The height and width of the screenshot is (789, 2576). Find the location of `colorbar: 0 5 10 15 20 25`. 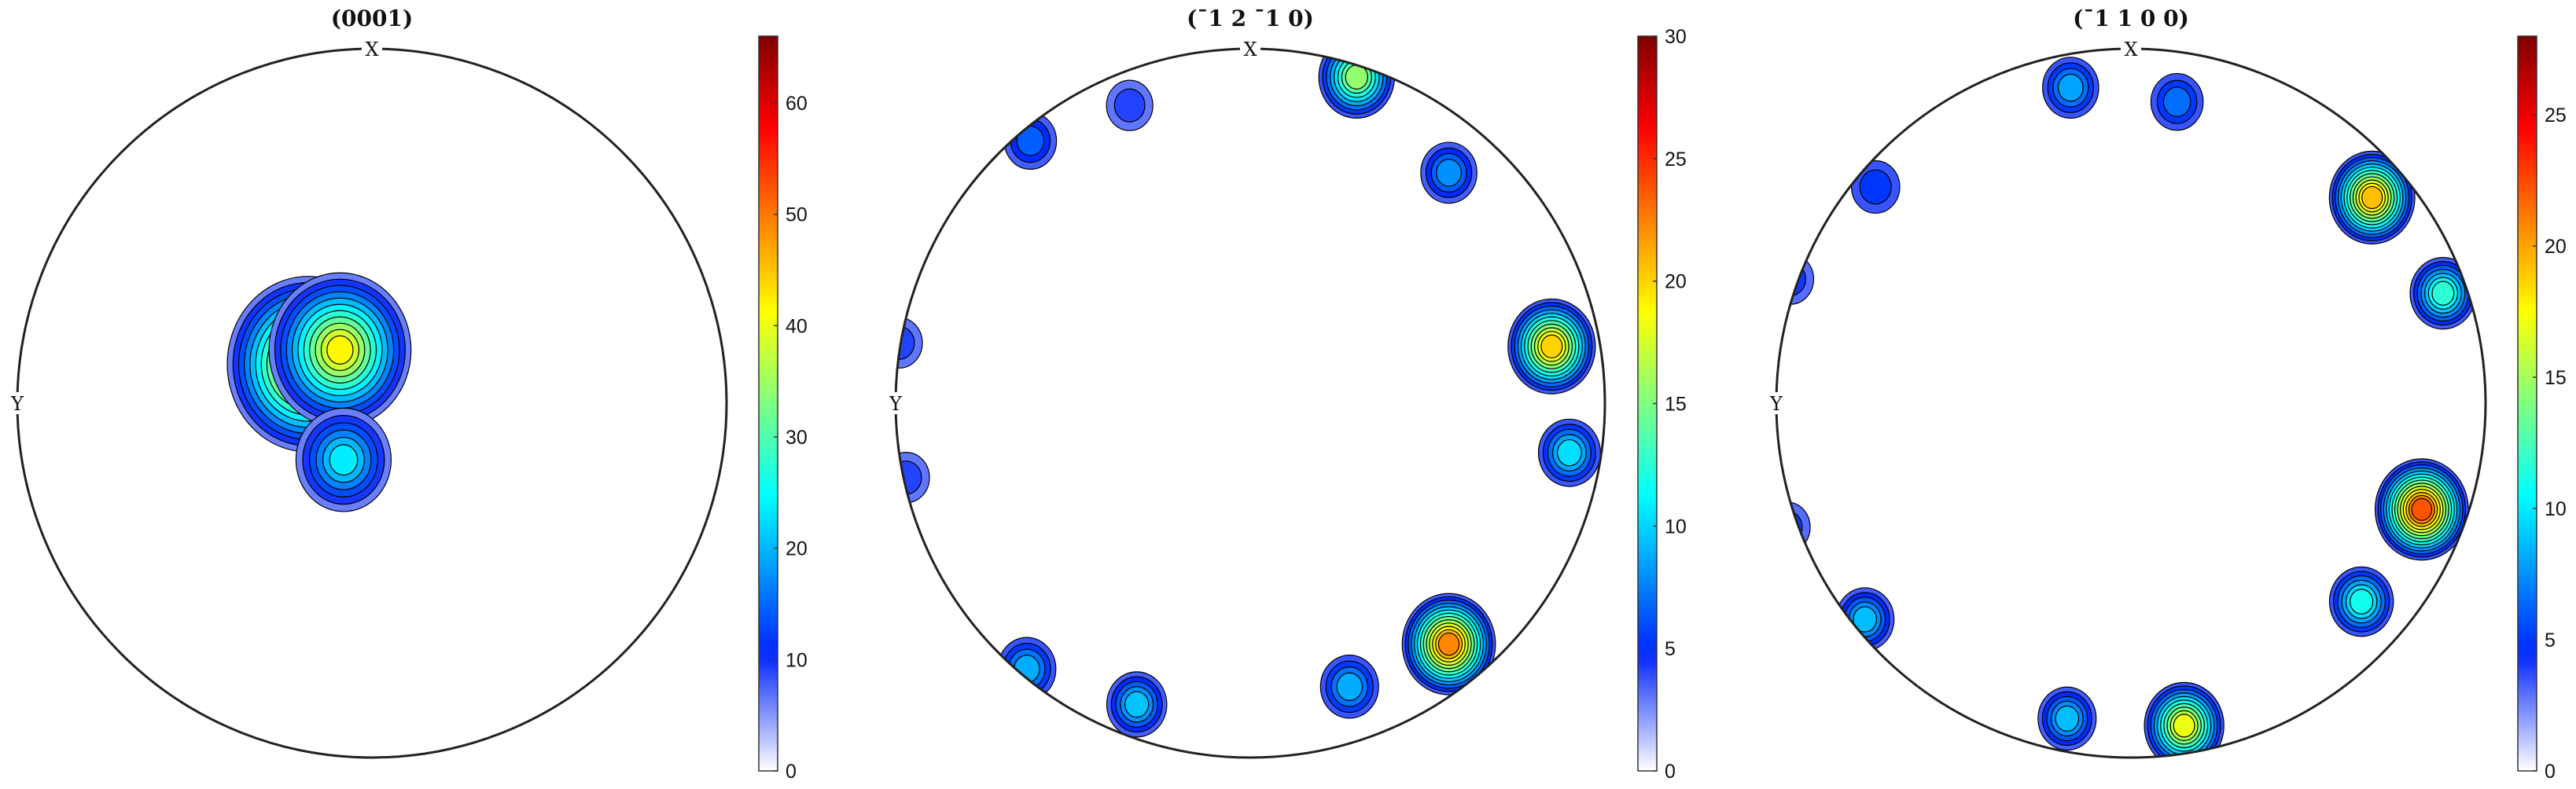

colorbar: 0 5 10 15 20 25 is located at coordinates (2542, 409).